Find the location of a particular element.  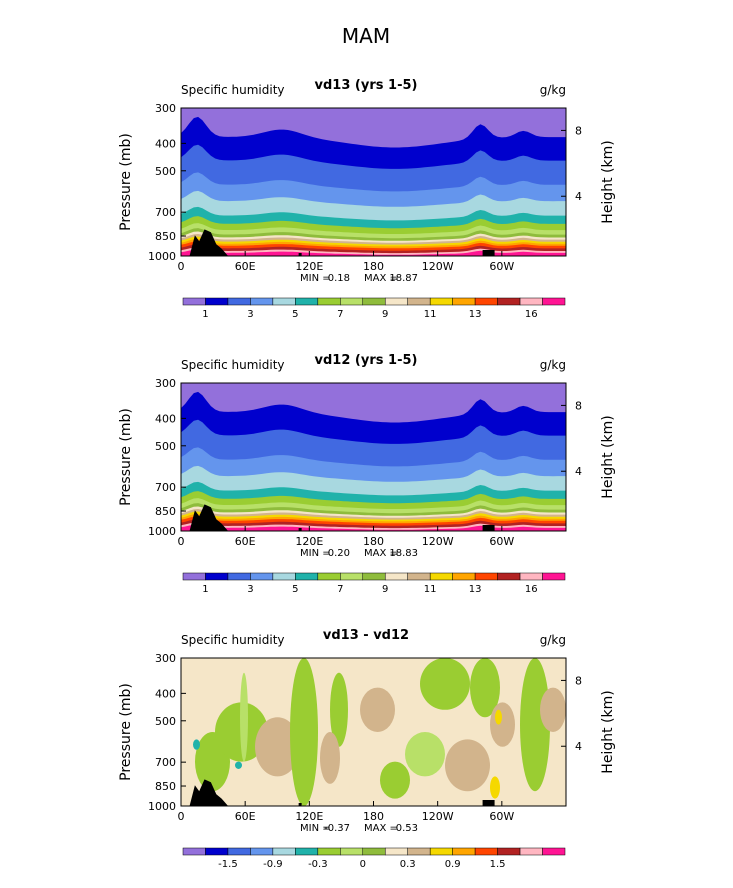

colorbar-label: 0 is located at coordinates (363, 864).